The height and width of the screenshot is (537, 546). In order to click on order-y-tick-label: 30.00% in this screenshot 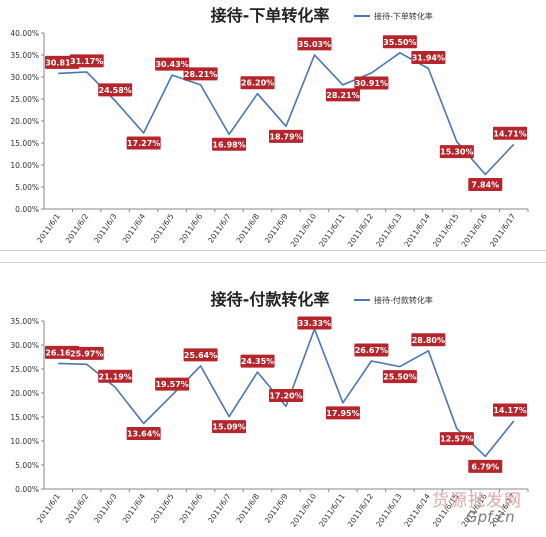, I will do `click(24, 77)`.